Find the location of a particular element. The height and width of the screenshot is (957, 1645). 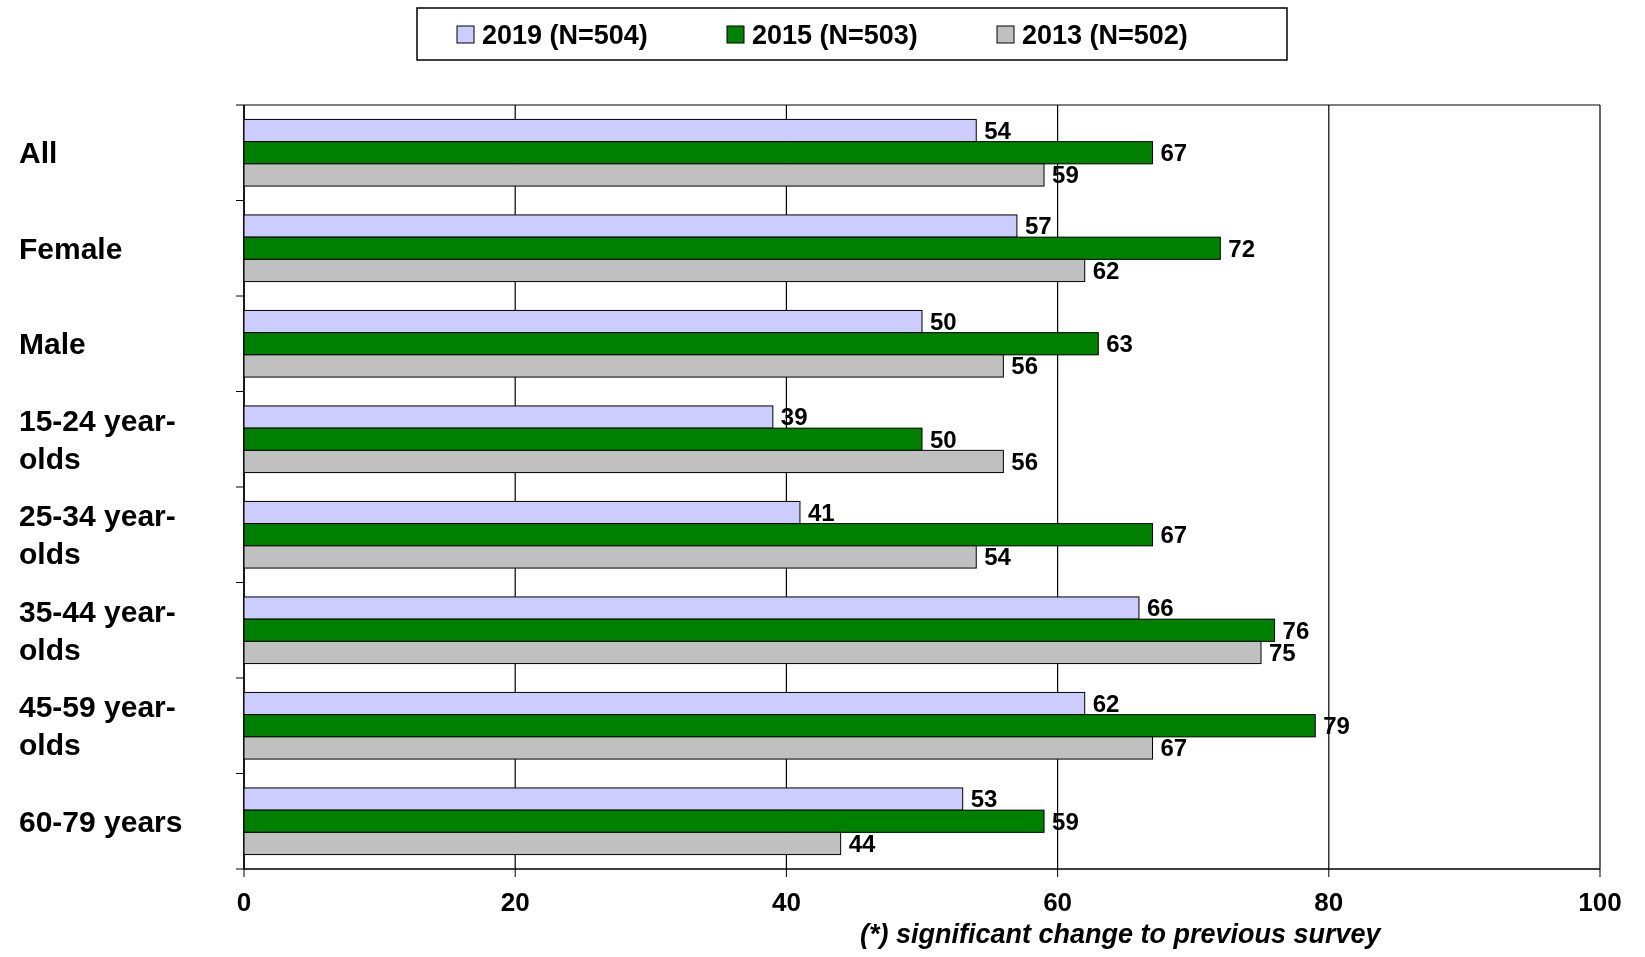

x-tick-label: 80 is located at coordinates (1329, 902).